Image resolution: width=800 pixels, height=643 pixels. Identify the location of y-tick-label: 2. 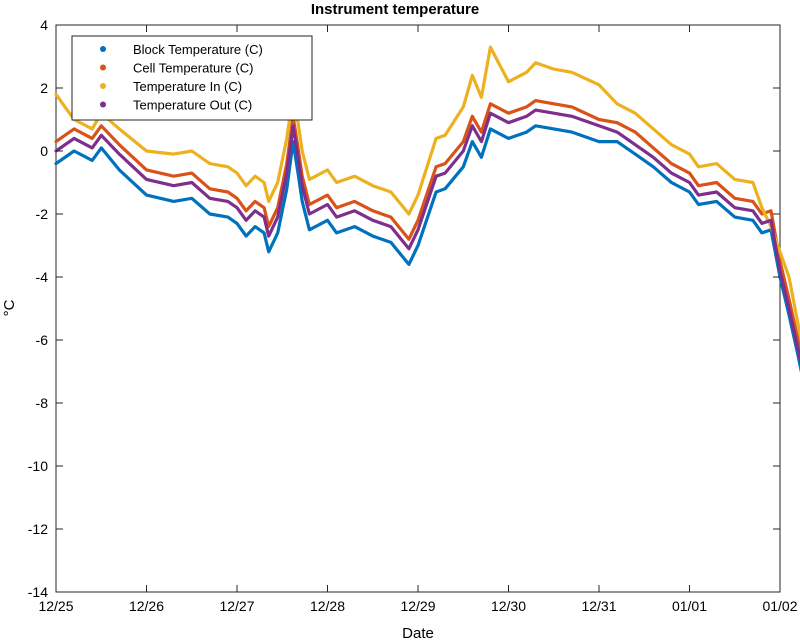
(44, 88).